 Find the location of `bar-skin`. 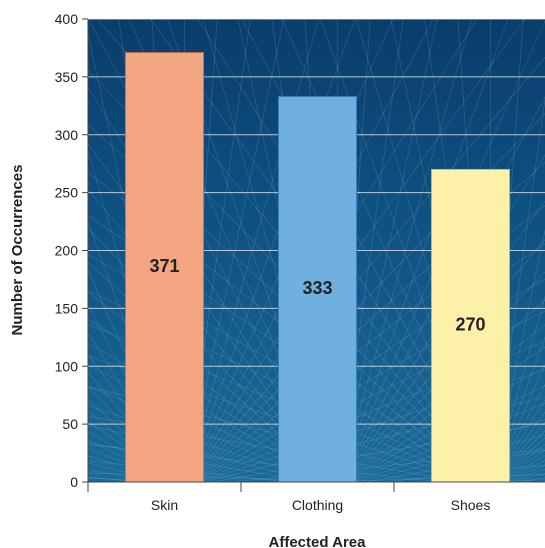

bar-skin is located at coordinates (164, 267).